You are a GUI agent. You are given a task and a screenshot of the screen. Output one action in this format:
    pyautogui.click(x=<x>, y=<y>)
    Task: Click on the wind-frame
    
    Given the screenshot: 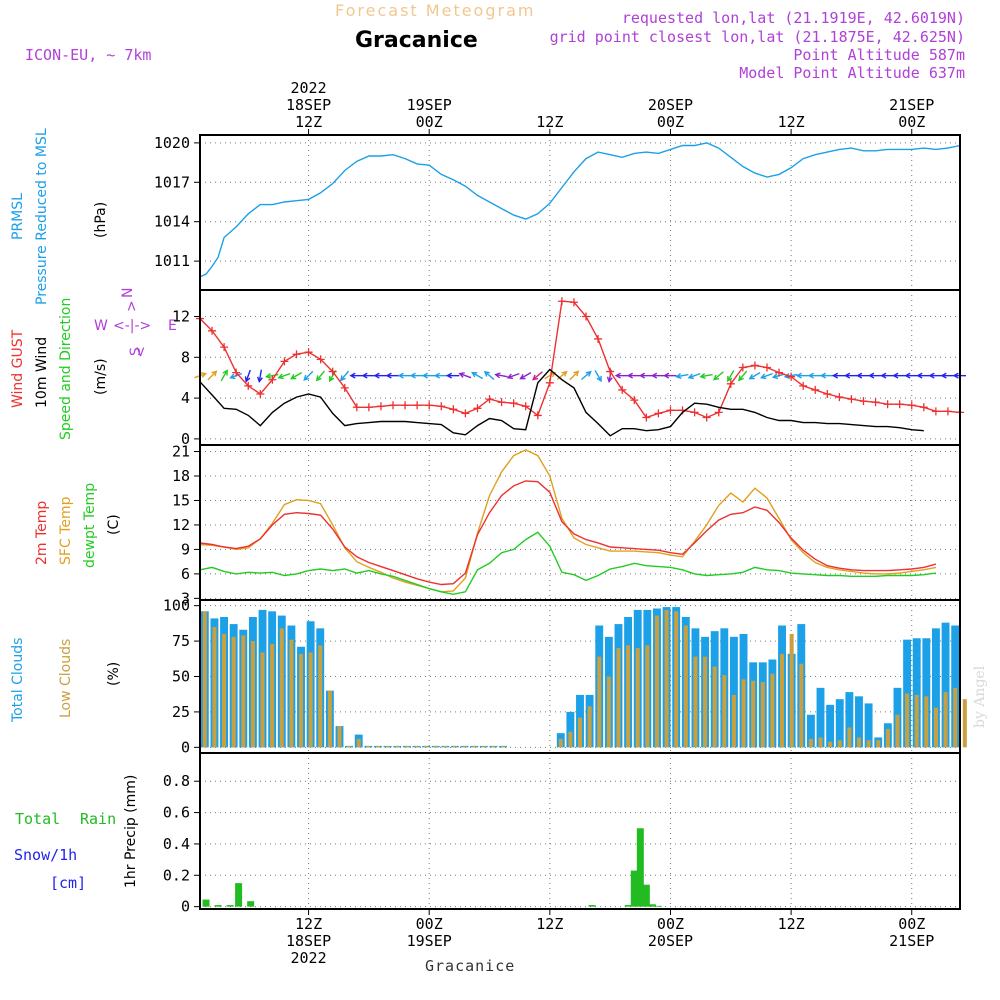 What is the action you would take?
    pyautogui.click(x=580, y=367)
    